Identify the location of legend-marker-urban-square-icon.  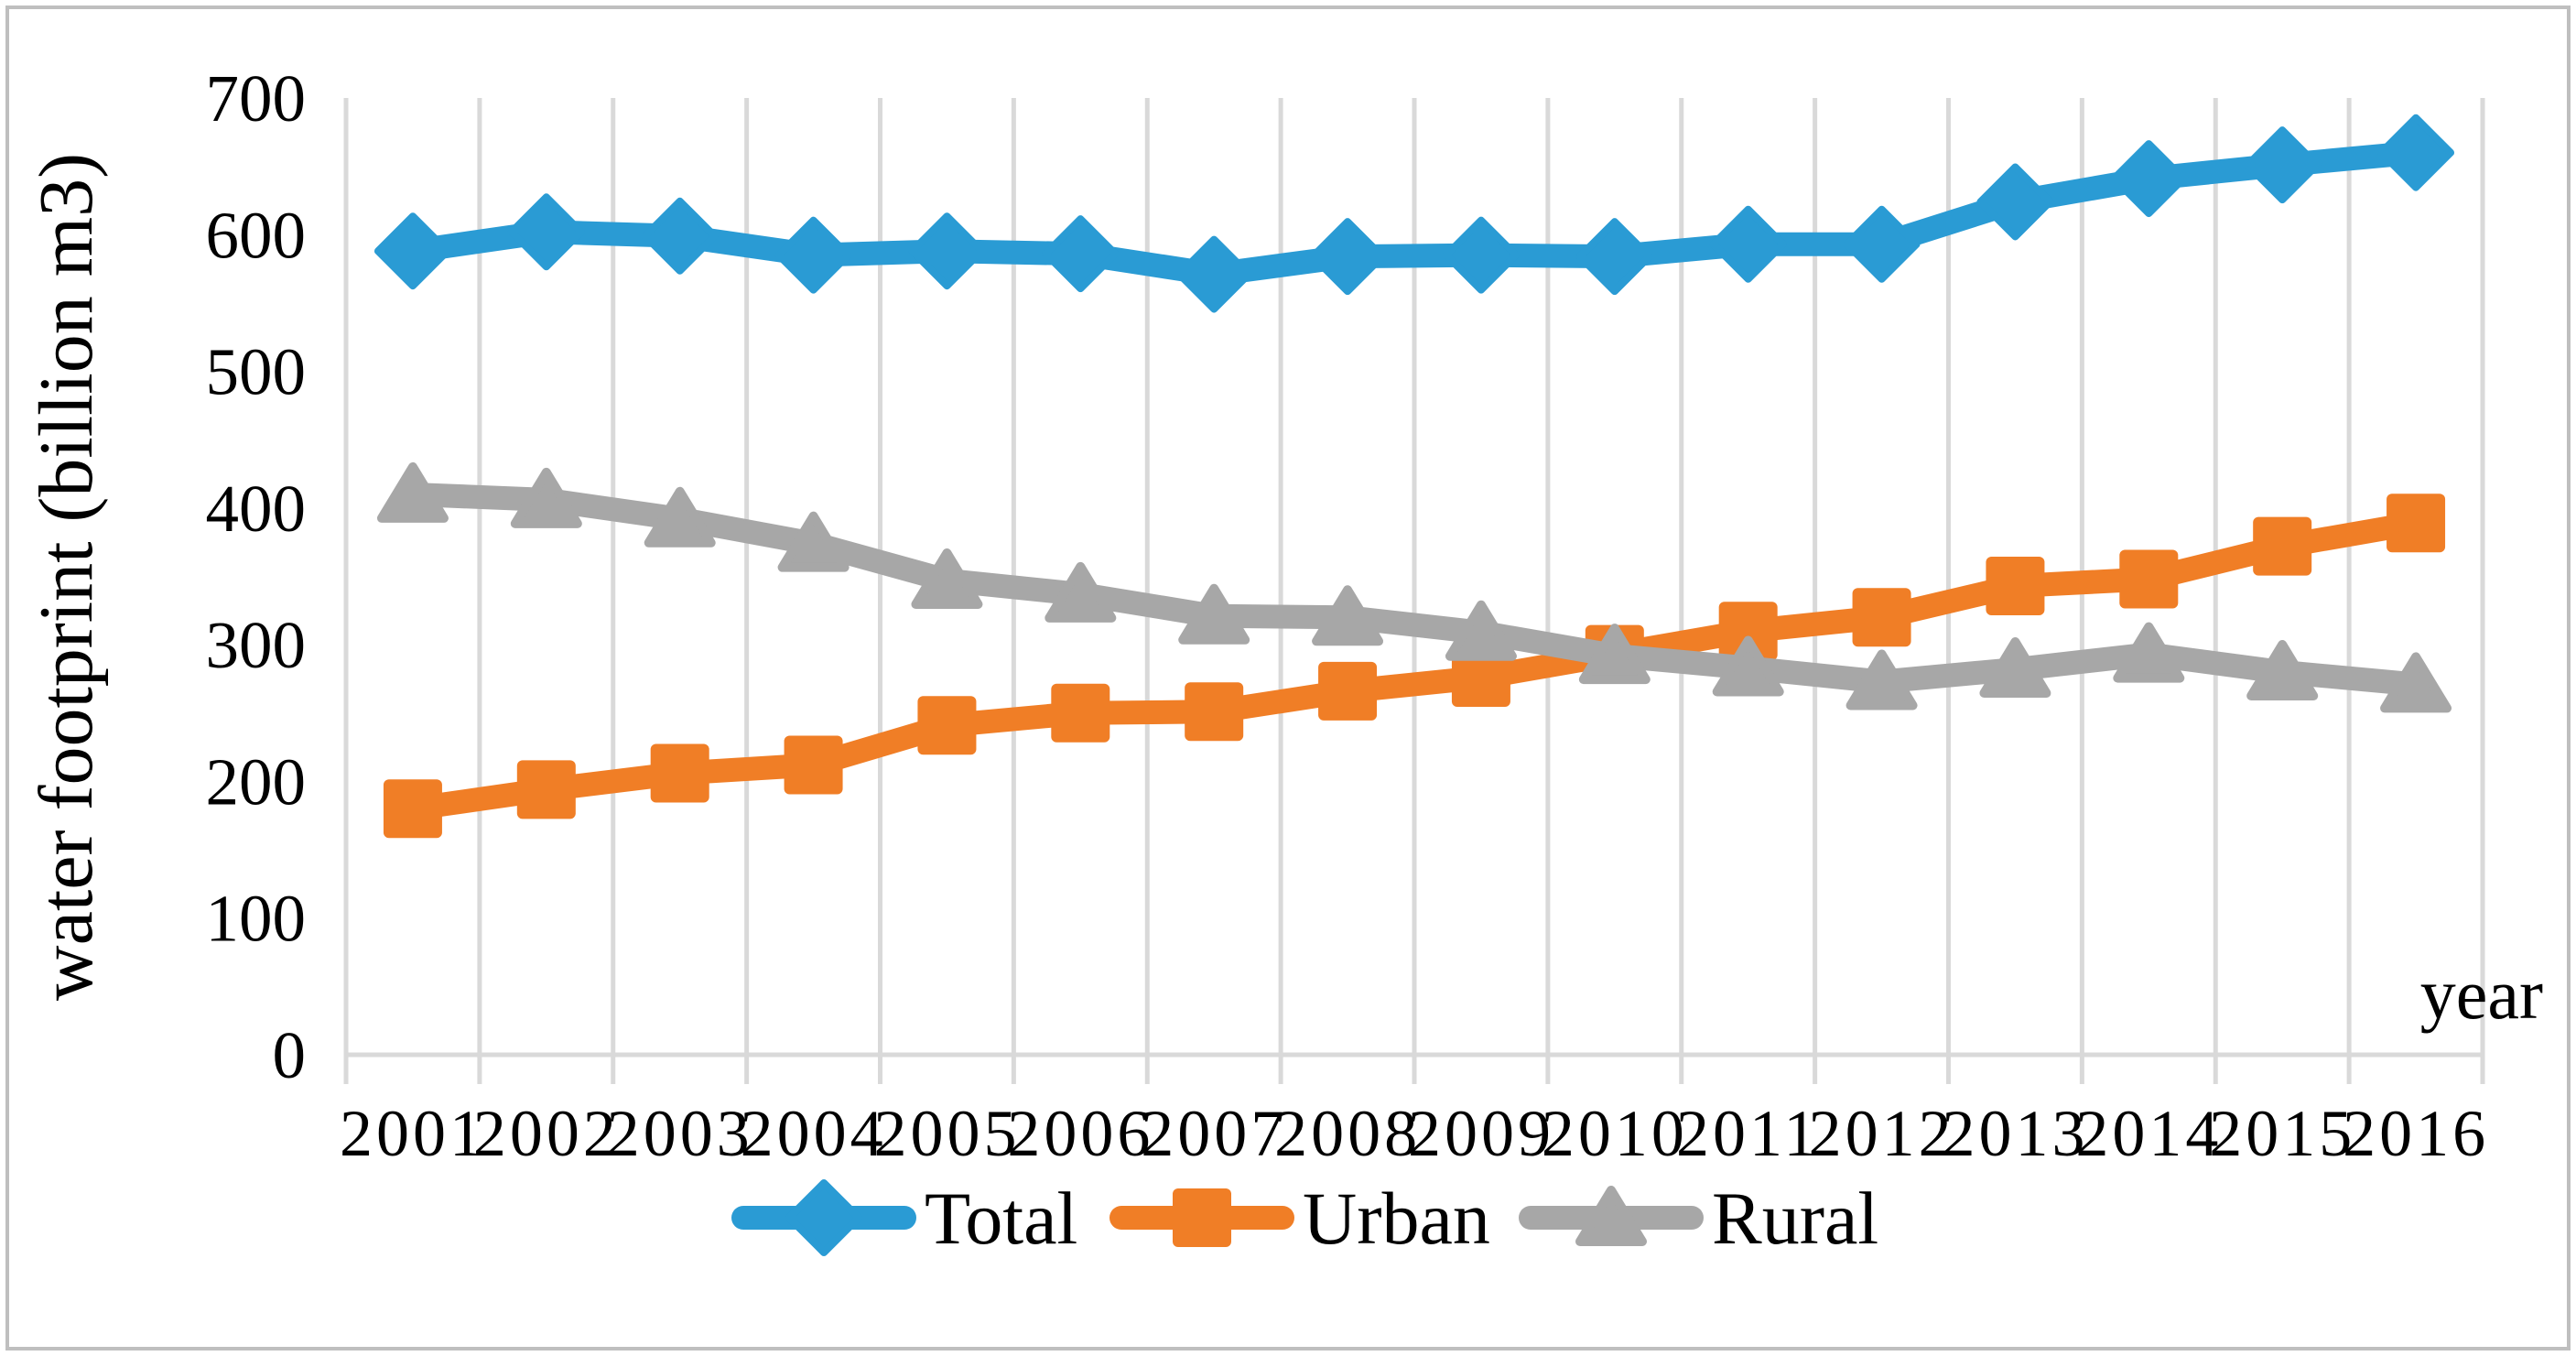
(1202, 1217).